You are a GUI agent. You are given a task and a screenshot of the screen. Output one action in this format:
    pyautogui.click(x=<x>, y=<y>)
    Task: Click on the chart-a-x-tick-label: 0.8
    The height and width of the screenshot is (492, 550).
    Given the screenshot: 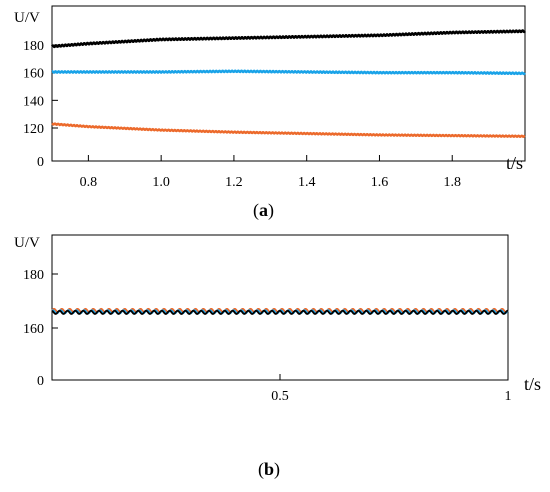 What is the action you would take?
    pyautogui.click(x=89, y=182)
    